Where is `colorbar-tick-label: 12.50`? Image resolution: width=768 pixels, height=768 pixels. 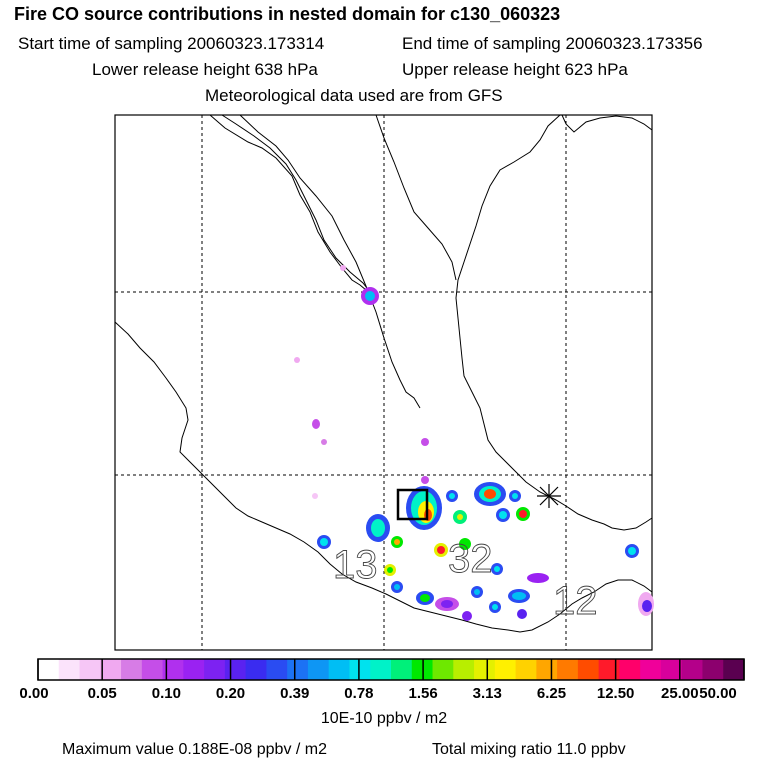 colorbar-tick-label: 12.50 is located at coordinates (615, 693).